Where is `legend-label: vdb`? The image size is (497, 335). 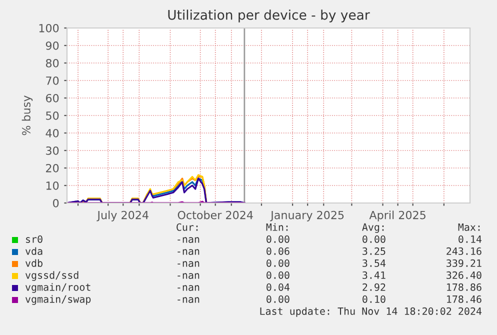
legend-label: vdb is located at coordinates (33, 263).